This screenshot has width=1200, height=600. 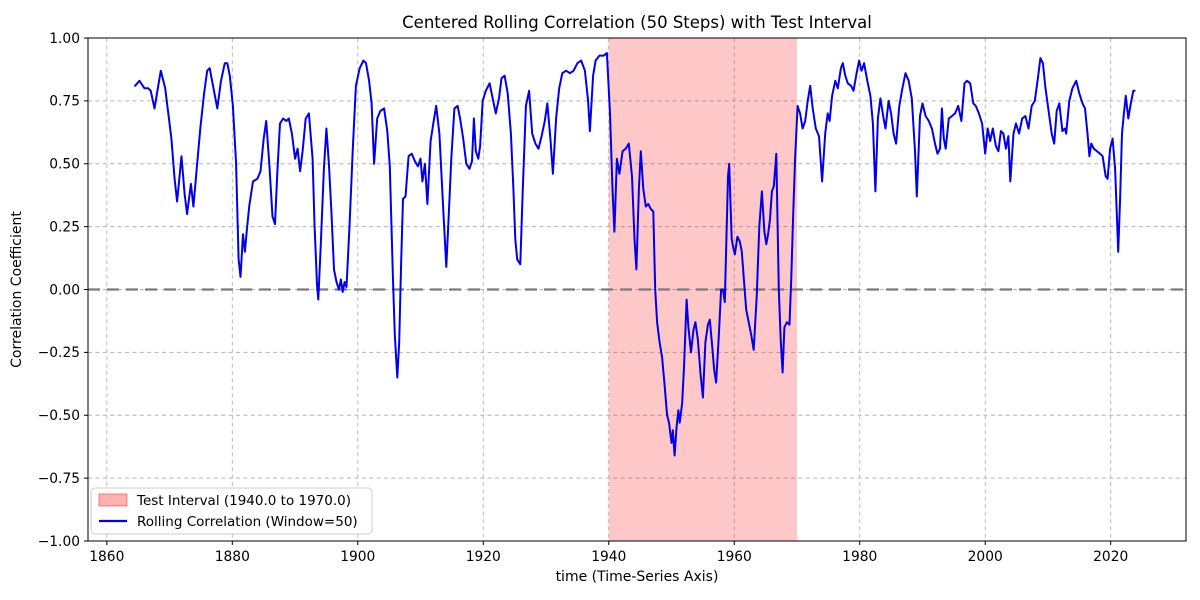 I want to click on x-tick-label: 1960, so click(x=734, y=557).